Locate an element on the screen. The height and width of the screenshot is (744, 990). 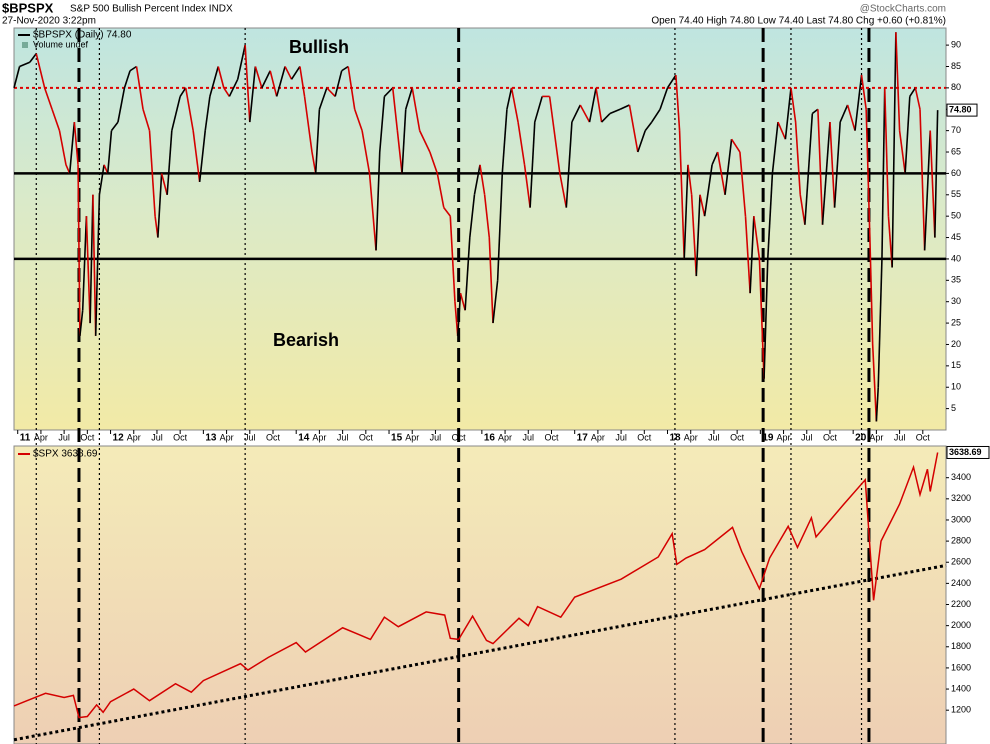
x-tick-label: 12 is located at coordinates (119, 438).